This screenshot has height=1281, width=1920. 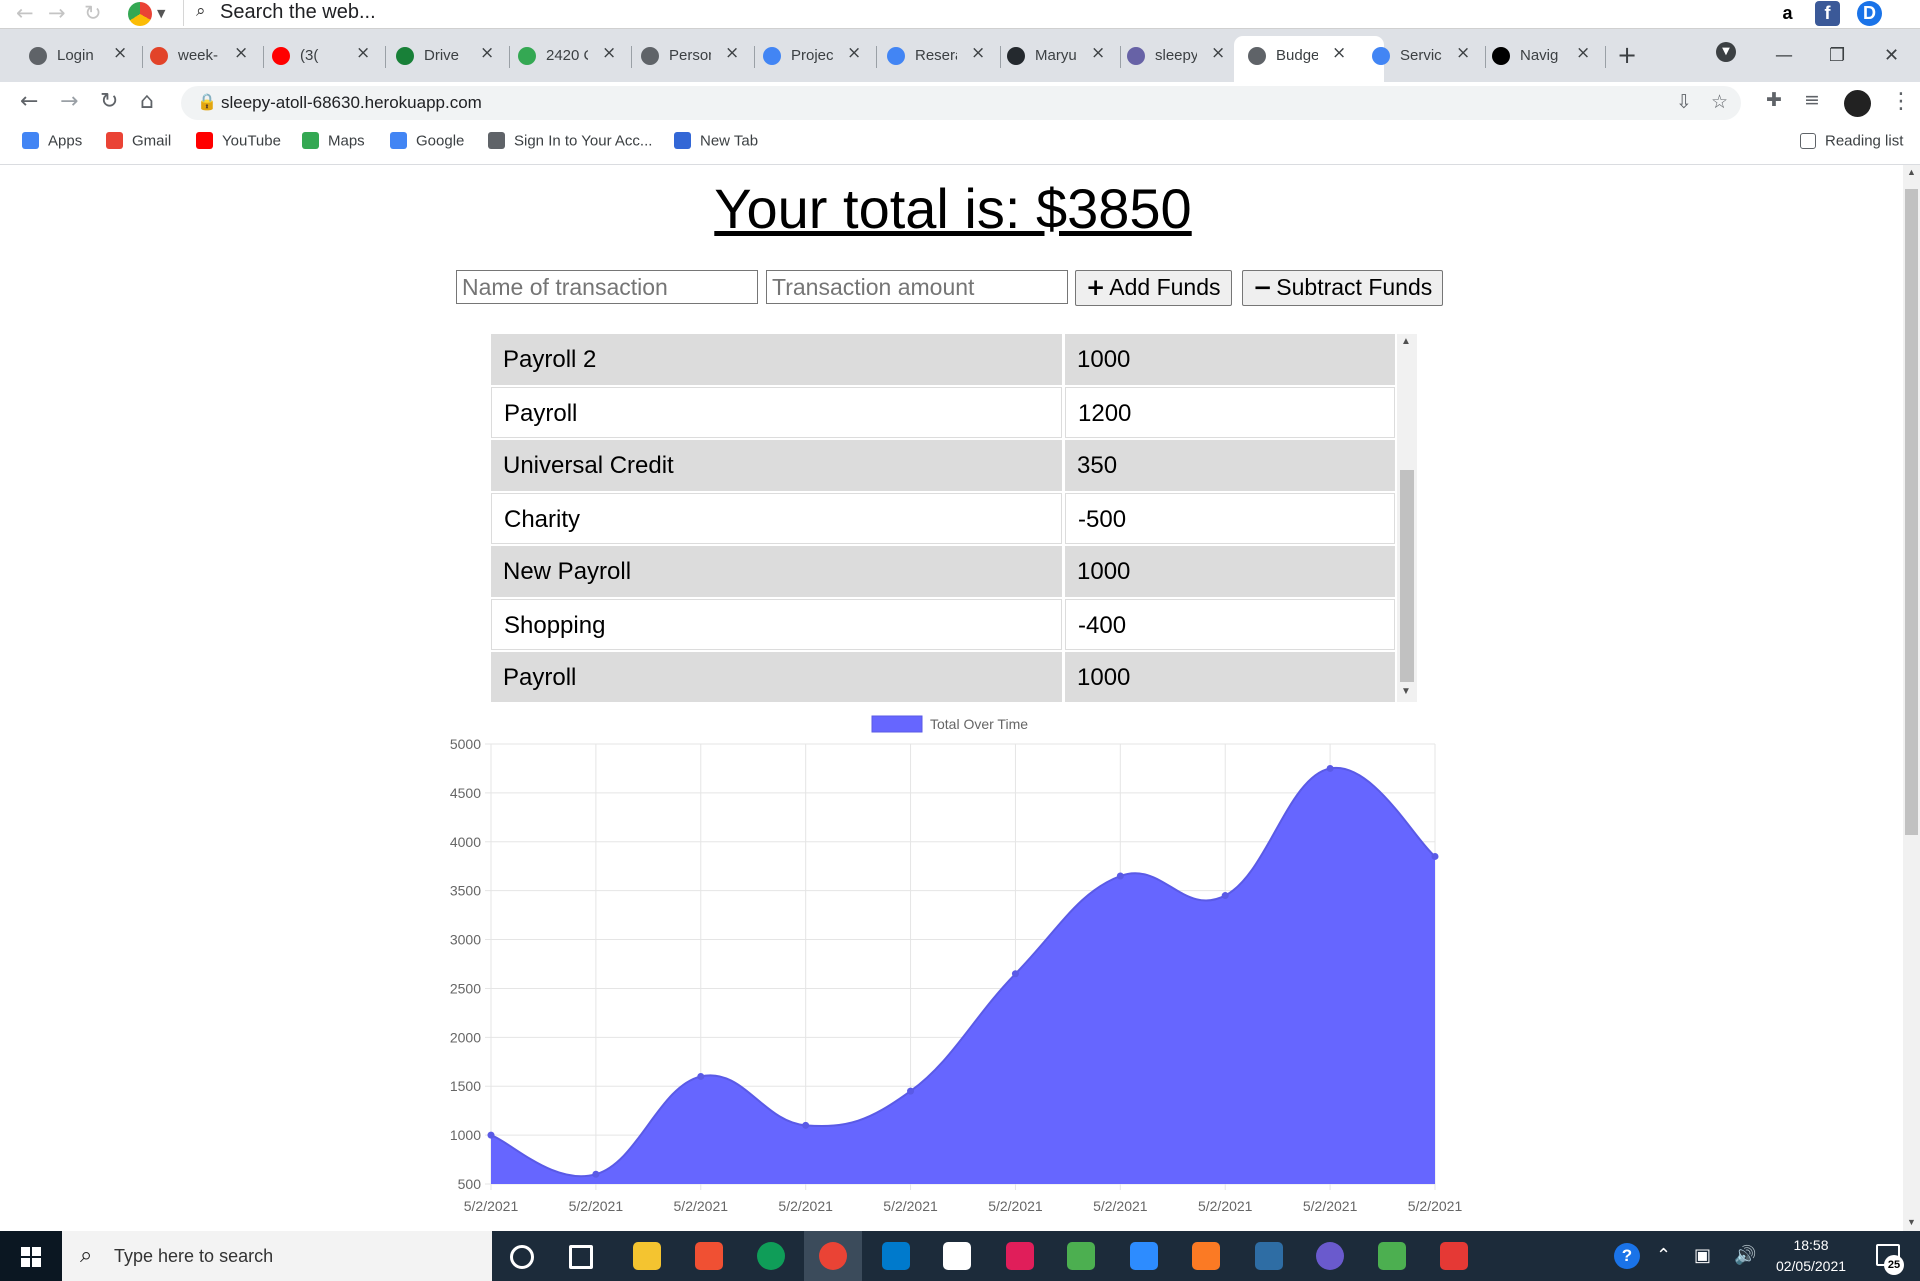 I want to click on slack-icon, so click(x=1020, y=1256).